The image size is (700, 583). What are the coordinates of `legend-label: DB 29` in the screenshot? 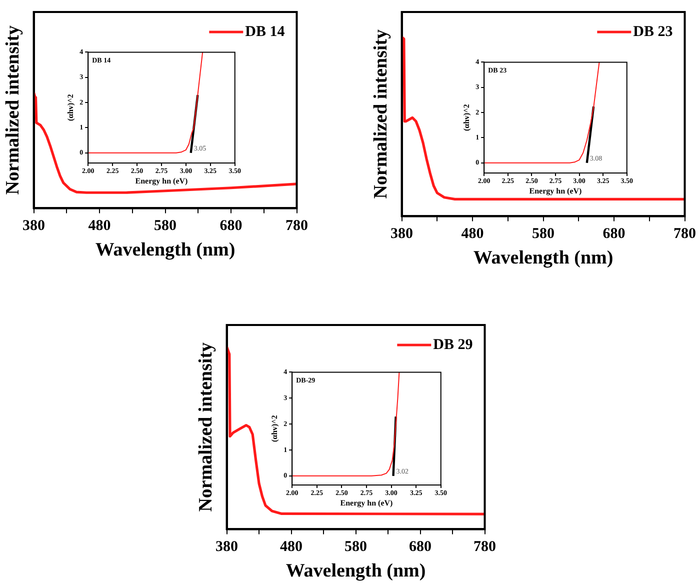 It's located at (453, 344).